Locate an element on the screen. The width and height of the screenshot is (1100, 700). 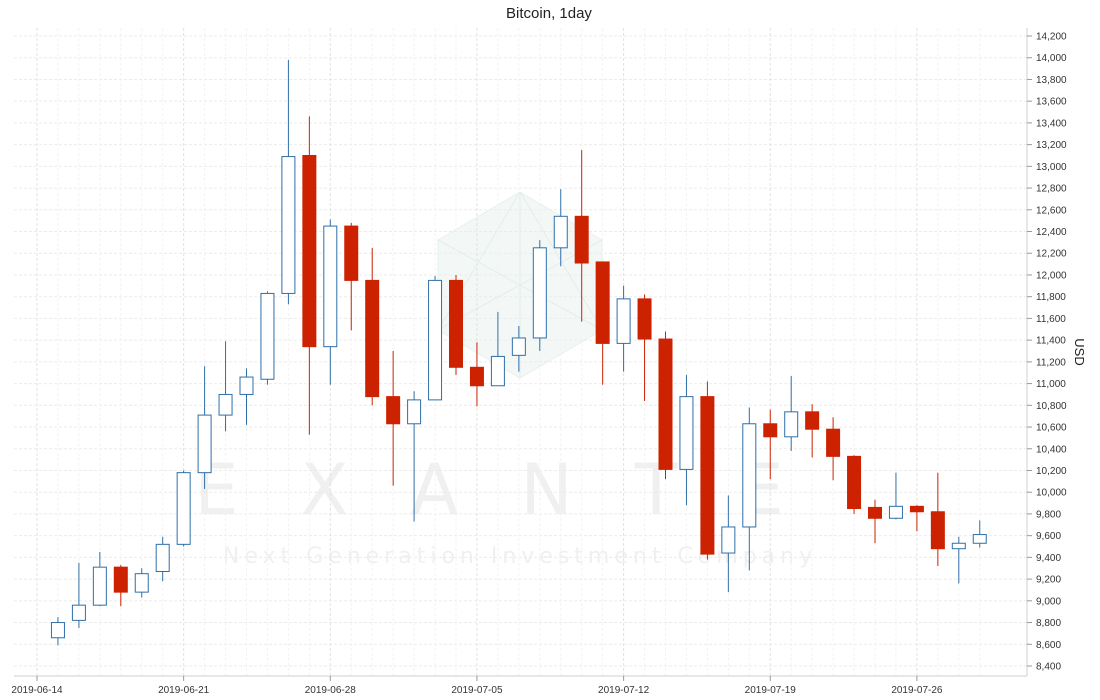
y-tick-label: 12,000 is located at coordinates (1051, 275).